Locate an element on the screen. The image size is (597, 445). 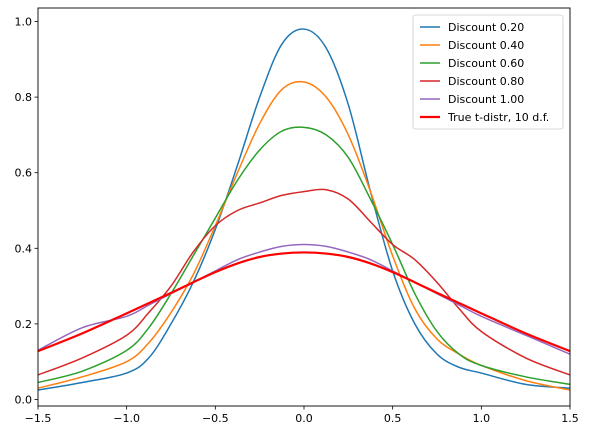
x-tick-label: −0.5 is located at coordinates (215, 418).